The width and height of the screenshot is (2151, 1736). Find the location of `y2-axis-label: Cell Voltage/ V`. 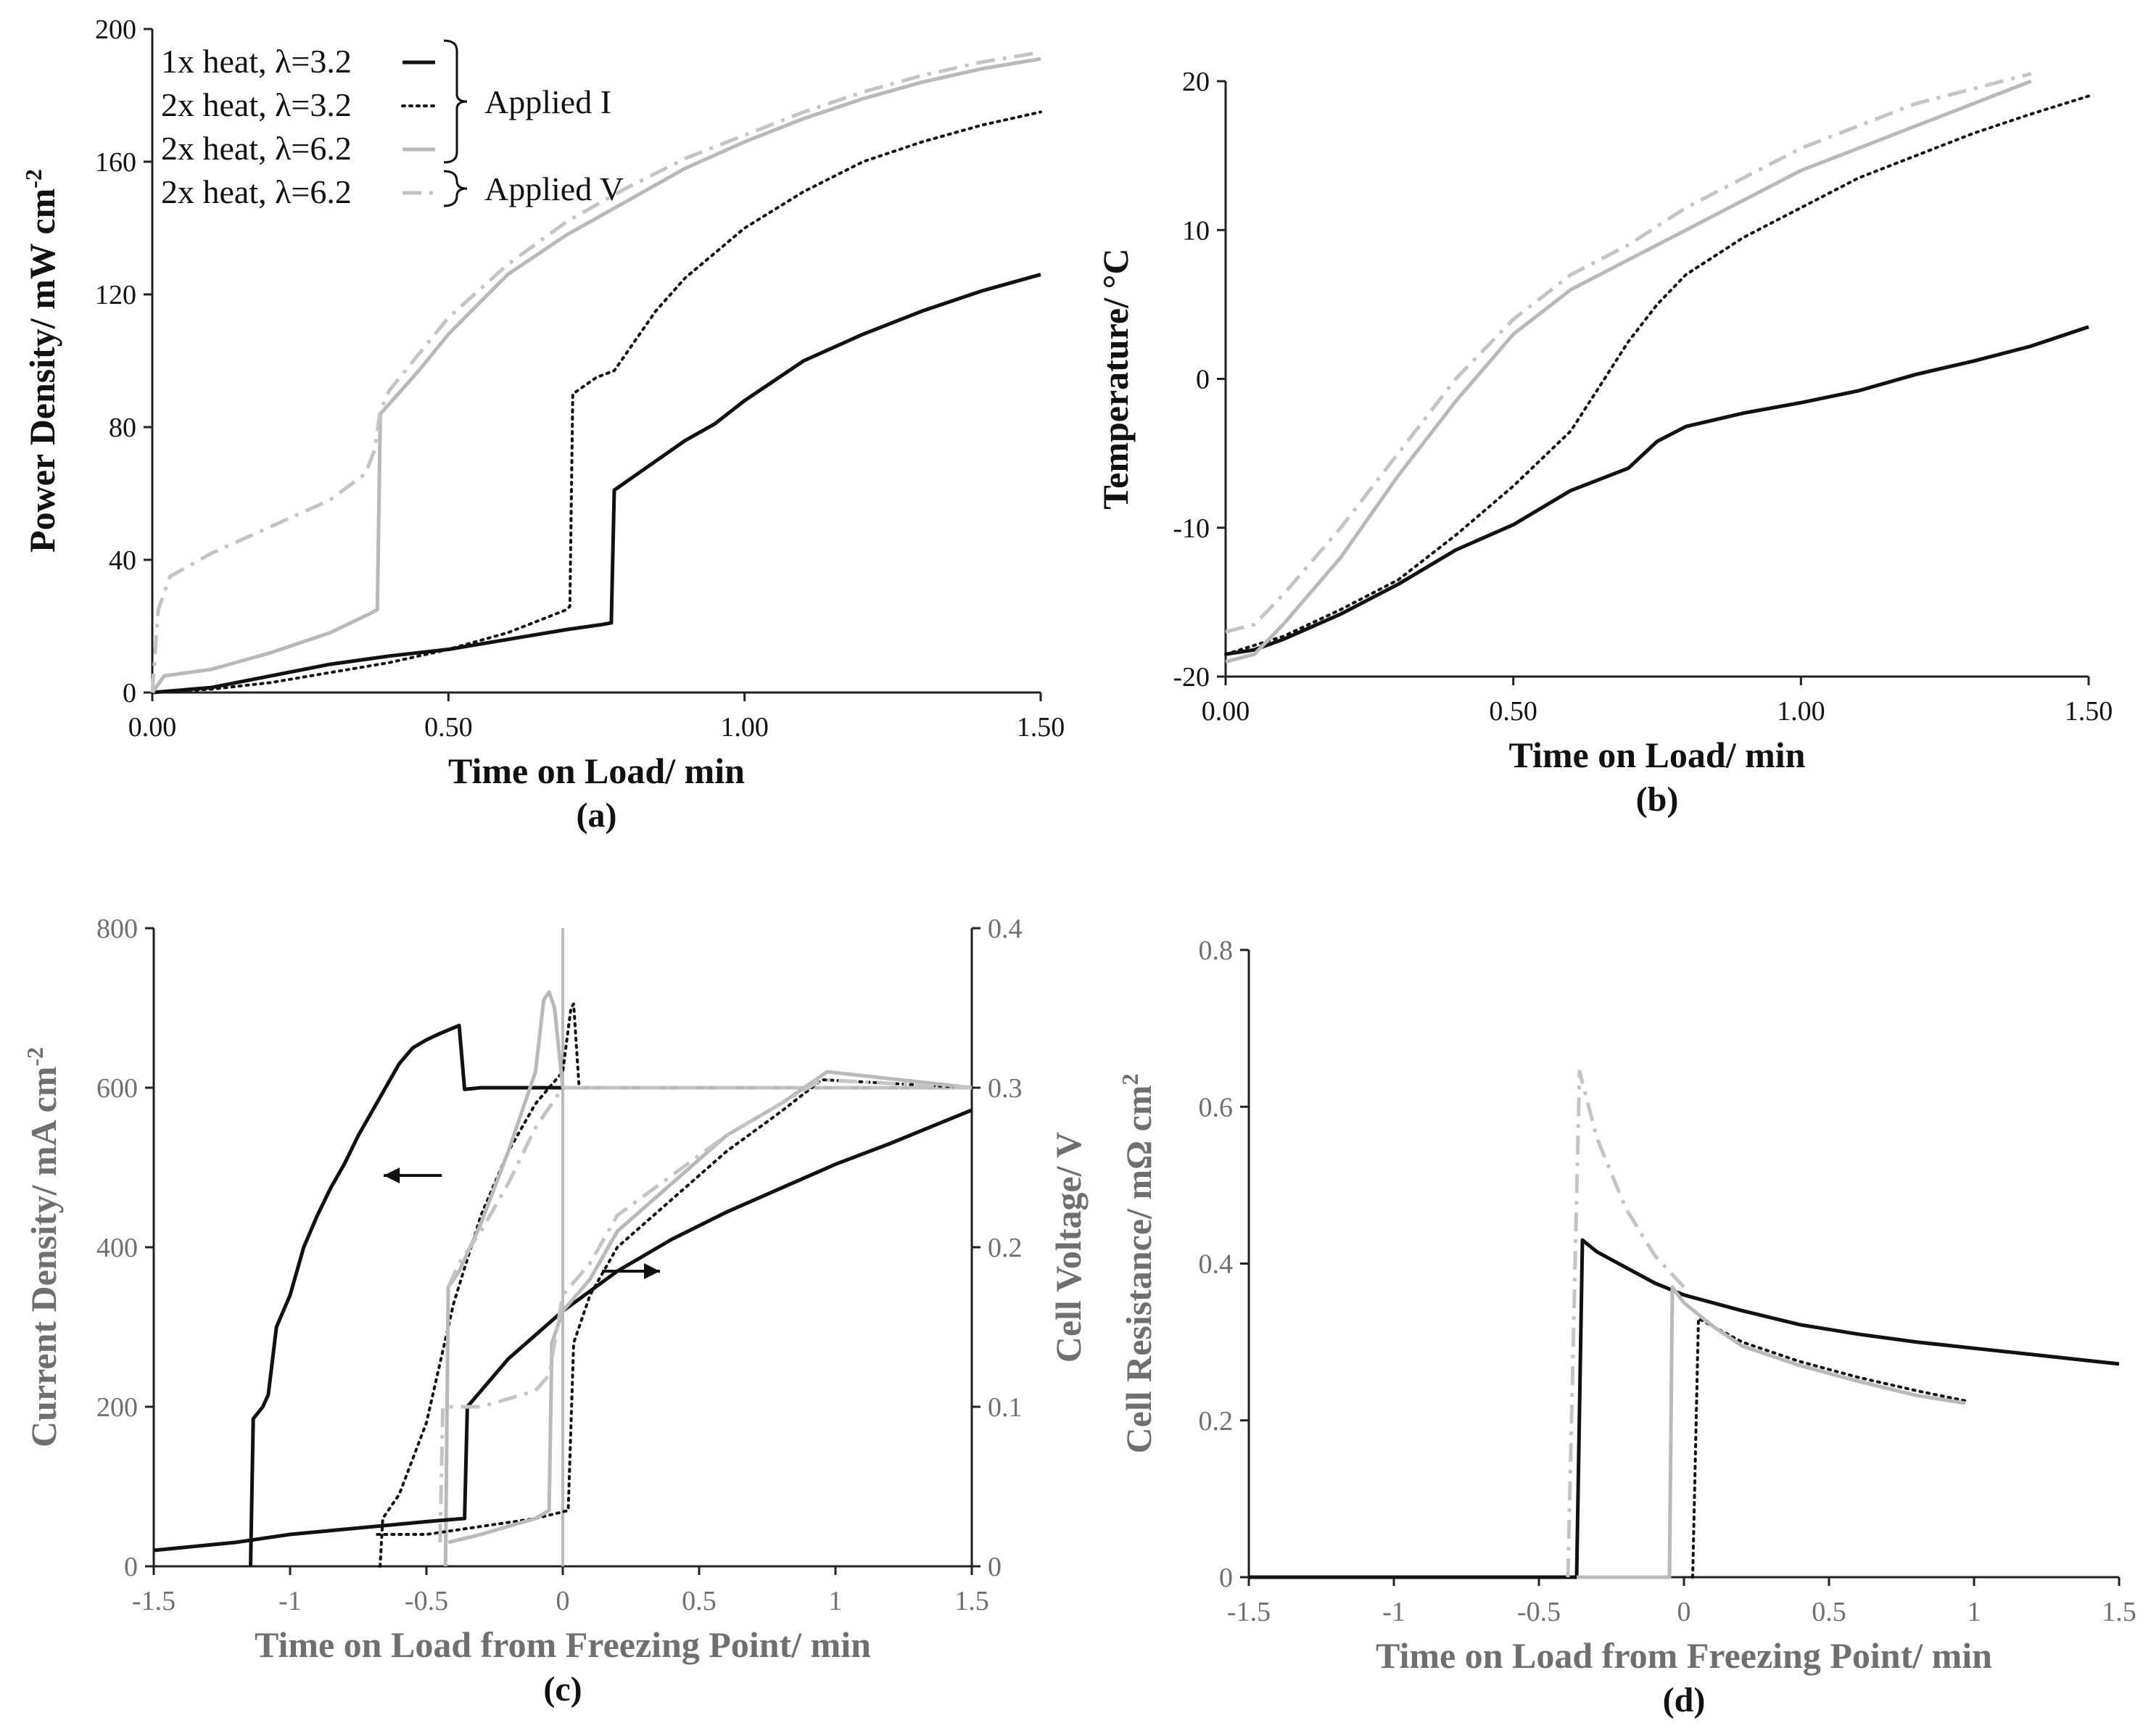

y2-axis-label: Cell Voltage/ V is located at coordinates (1068, 1247).